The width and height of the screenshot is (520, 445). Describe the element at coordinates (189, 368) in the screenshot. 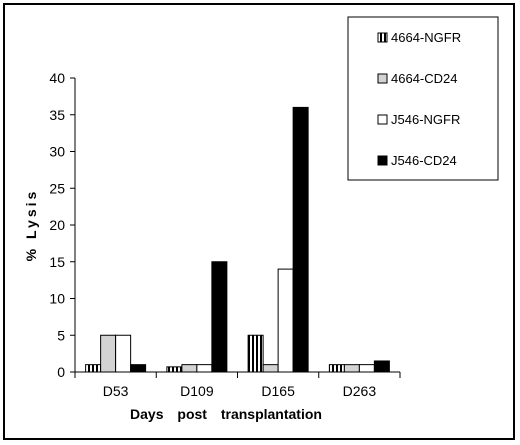

I see `bar-4664-cd24-d109` at that location.